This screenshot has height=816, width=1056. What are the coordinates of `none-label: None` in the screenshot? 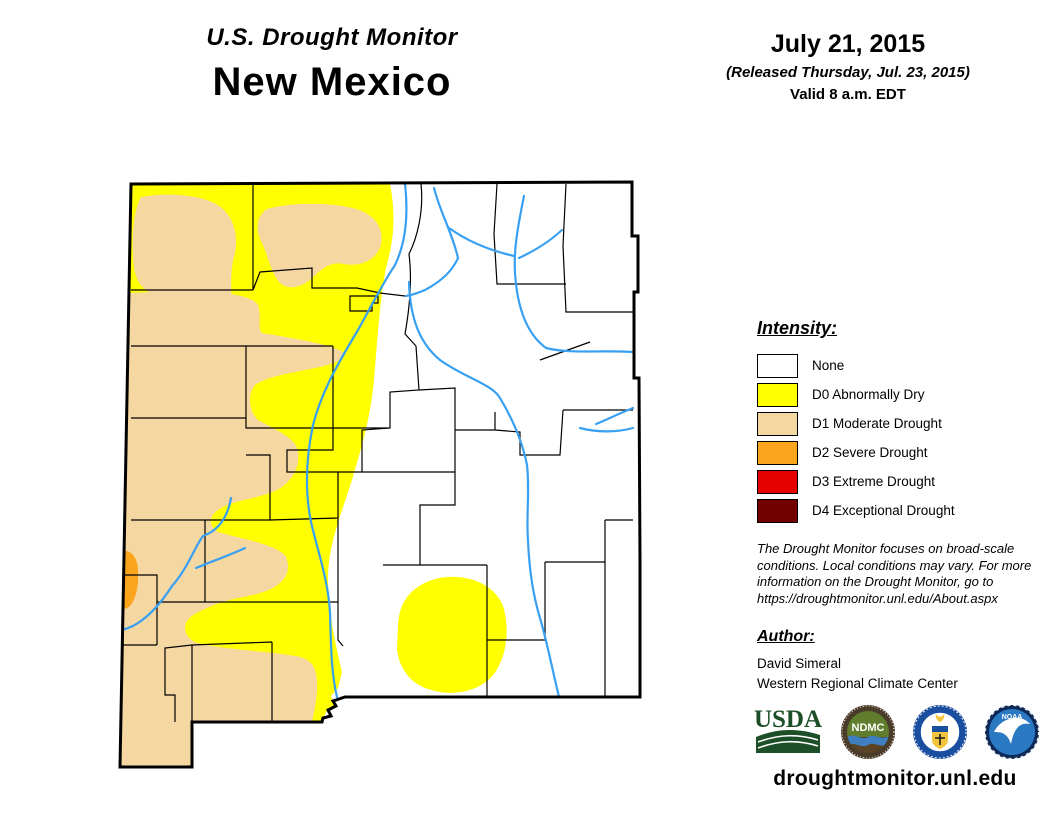 It's located at (828, 365).